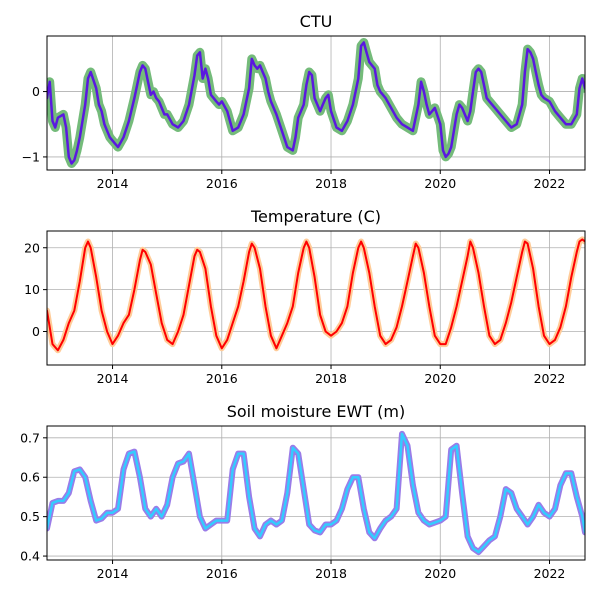  I want to click on temperature-title: Temperature (C), so click(315, 216).